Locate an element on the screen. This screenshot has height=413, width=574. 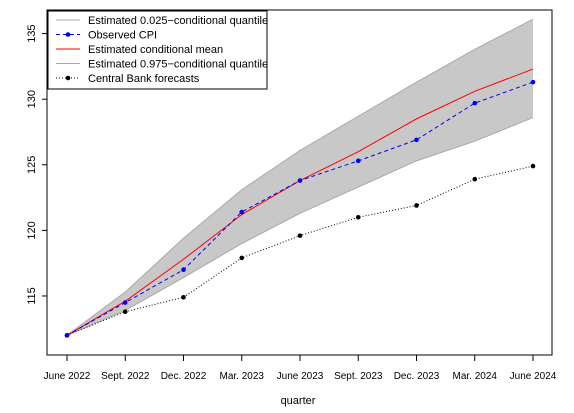
x-tick-label: Sept. 2023 is located at coordinates (358, 376).